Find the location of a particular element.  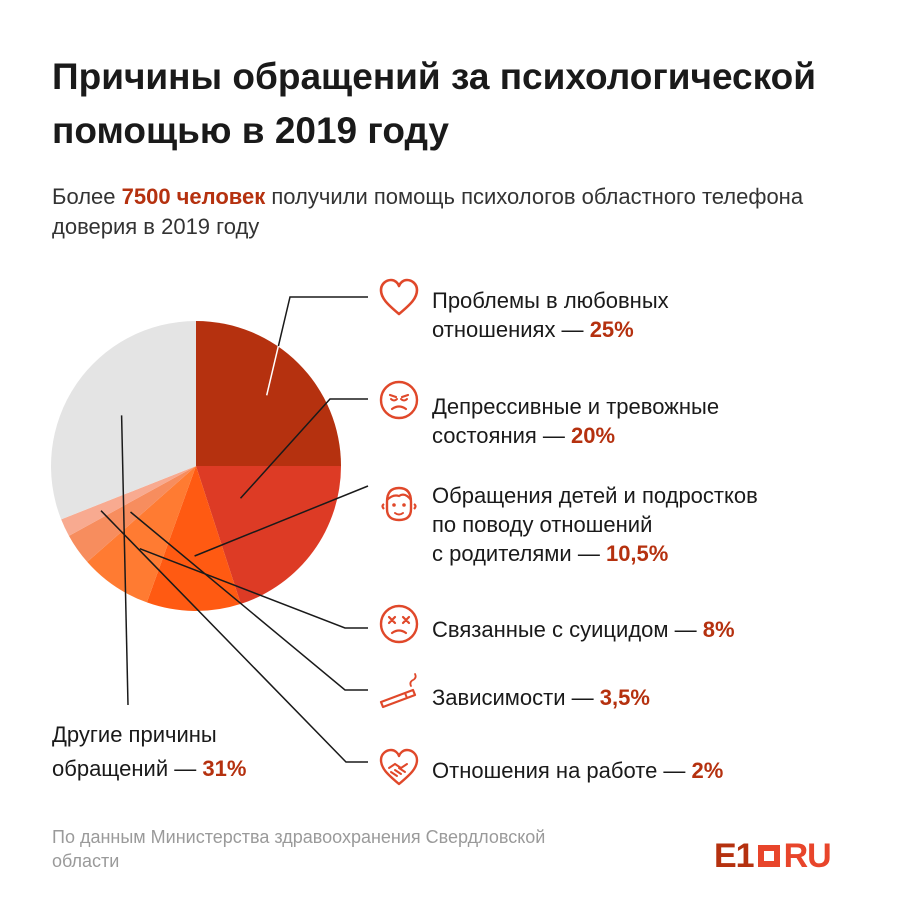

logo-e1: E1 is located at coordinates (734, 855).